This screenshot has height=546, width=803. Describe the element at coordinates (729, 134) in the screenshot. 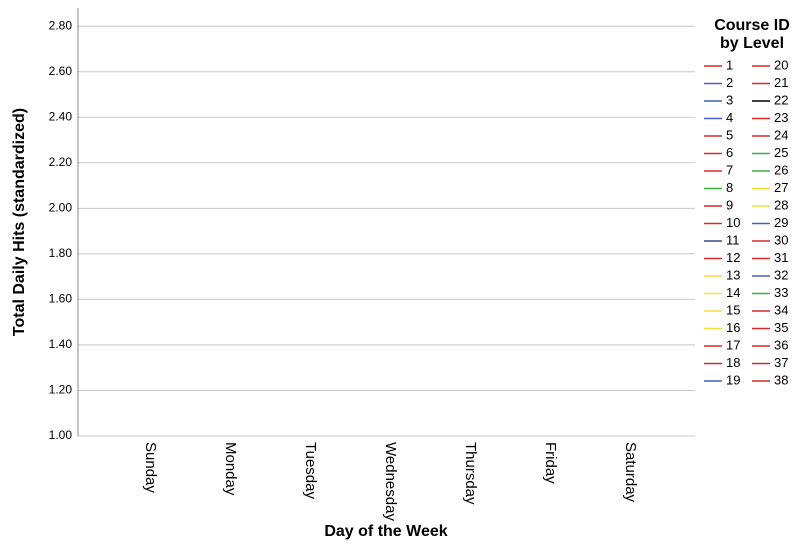

I see `legend-label: 5` at that location.